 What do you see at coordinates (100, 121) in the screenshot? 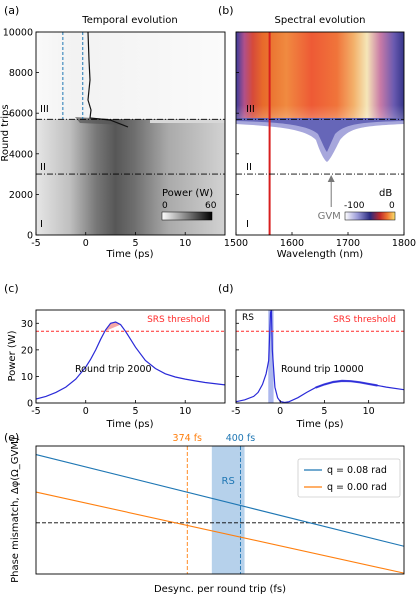
I see `panel-a-soliton-trace` at bounding box center [100, 121].